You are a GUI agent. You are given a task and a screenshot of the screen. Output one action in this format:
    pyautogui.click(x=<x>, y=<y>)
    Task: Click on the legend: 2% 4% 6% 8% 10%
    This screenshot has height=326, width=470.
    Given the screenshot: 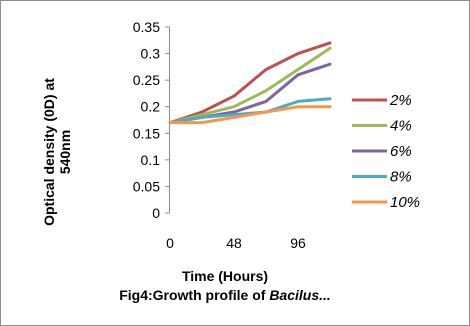 What is the action you would take?
    pyautogui.click(x=386, y=151)
    